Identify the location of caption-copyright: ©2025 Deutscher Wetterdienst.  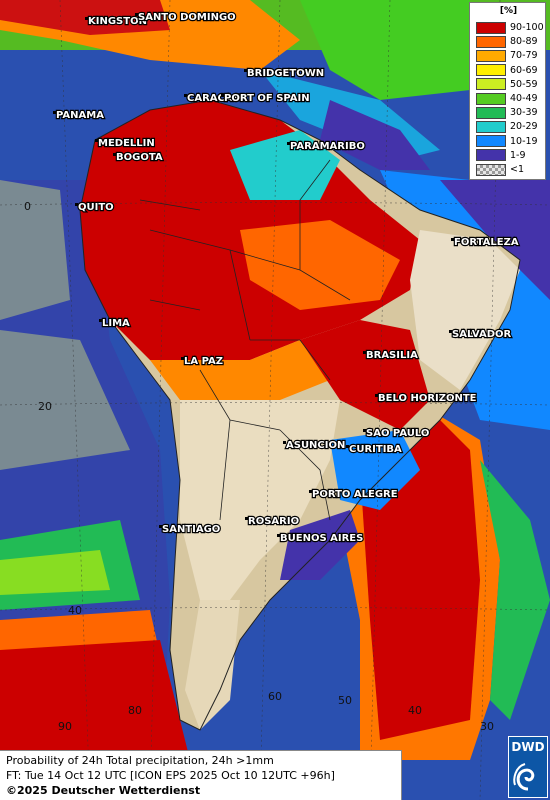
(103, 790).